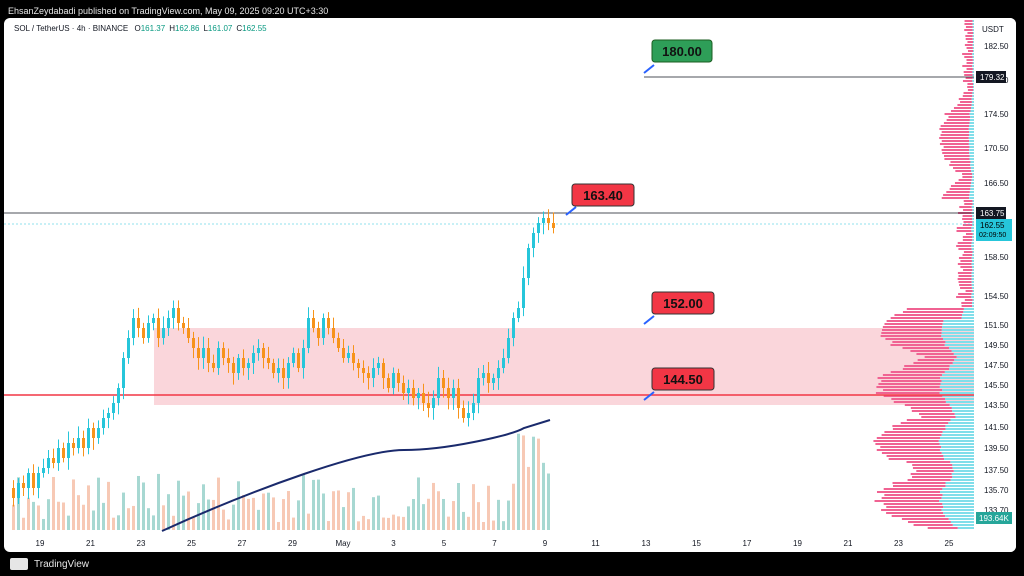 The image size is (1024, 576). I want to click on price-tick: 133.70, so click(996, 510).